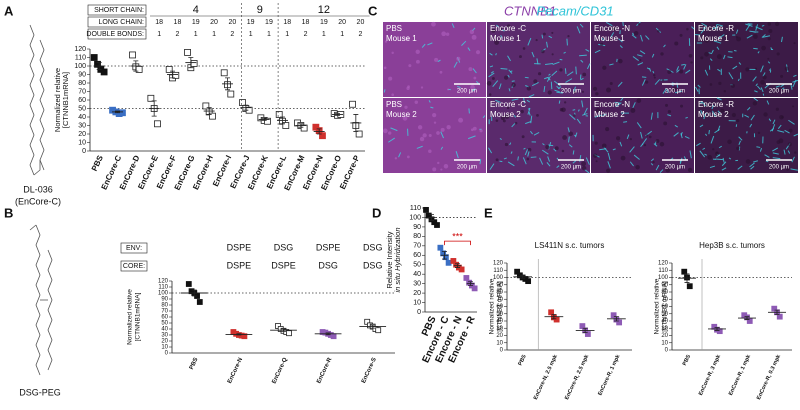 The height and width of the screenshot is (410, 800). I want to click on x-tick-label: EnCore-N, so click(235, 371).